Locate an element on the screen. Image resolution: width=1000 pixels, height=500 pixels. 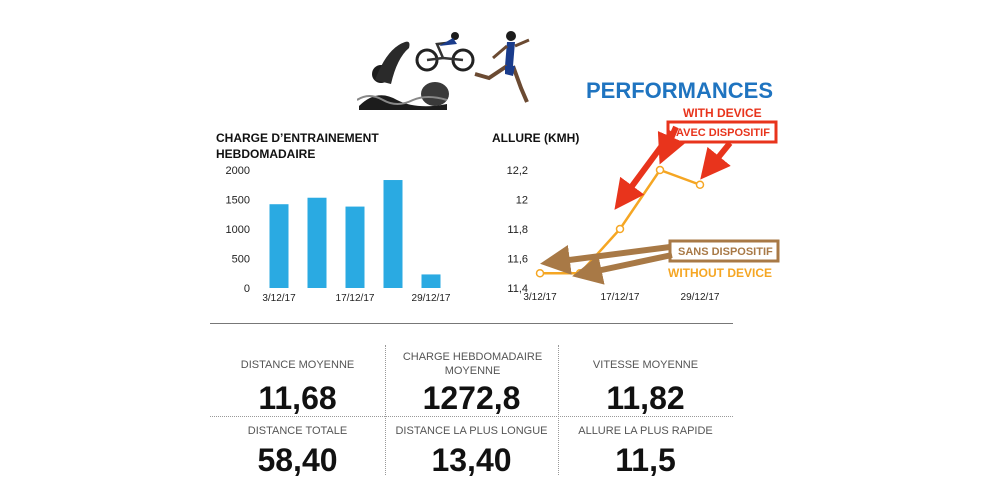
line-chart-title: ALLURE (KMH) is located at coordinates (536, 138).